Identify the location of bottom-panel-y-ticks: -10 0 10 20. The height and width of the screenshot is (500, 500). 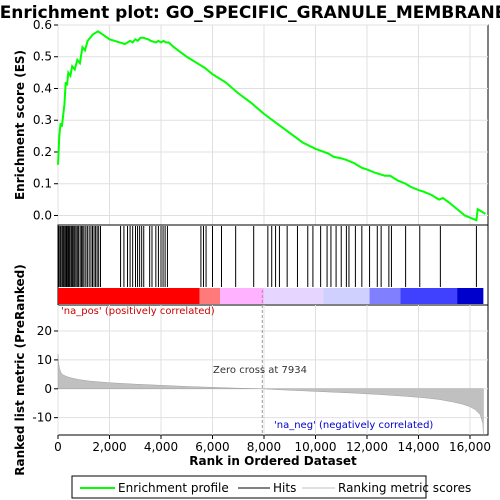
(45, 374).